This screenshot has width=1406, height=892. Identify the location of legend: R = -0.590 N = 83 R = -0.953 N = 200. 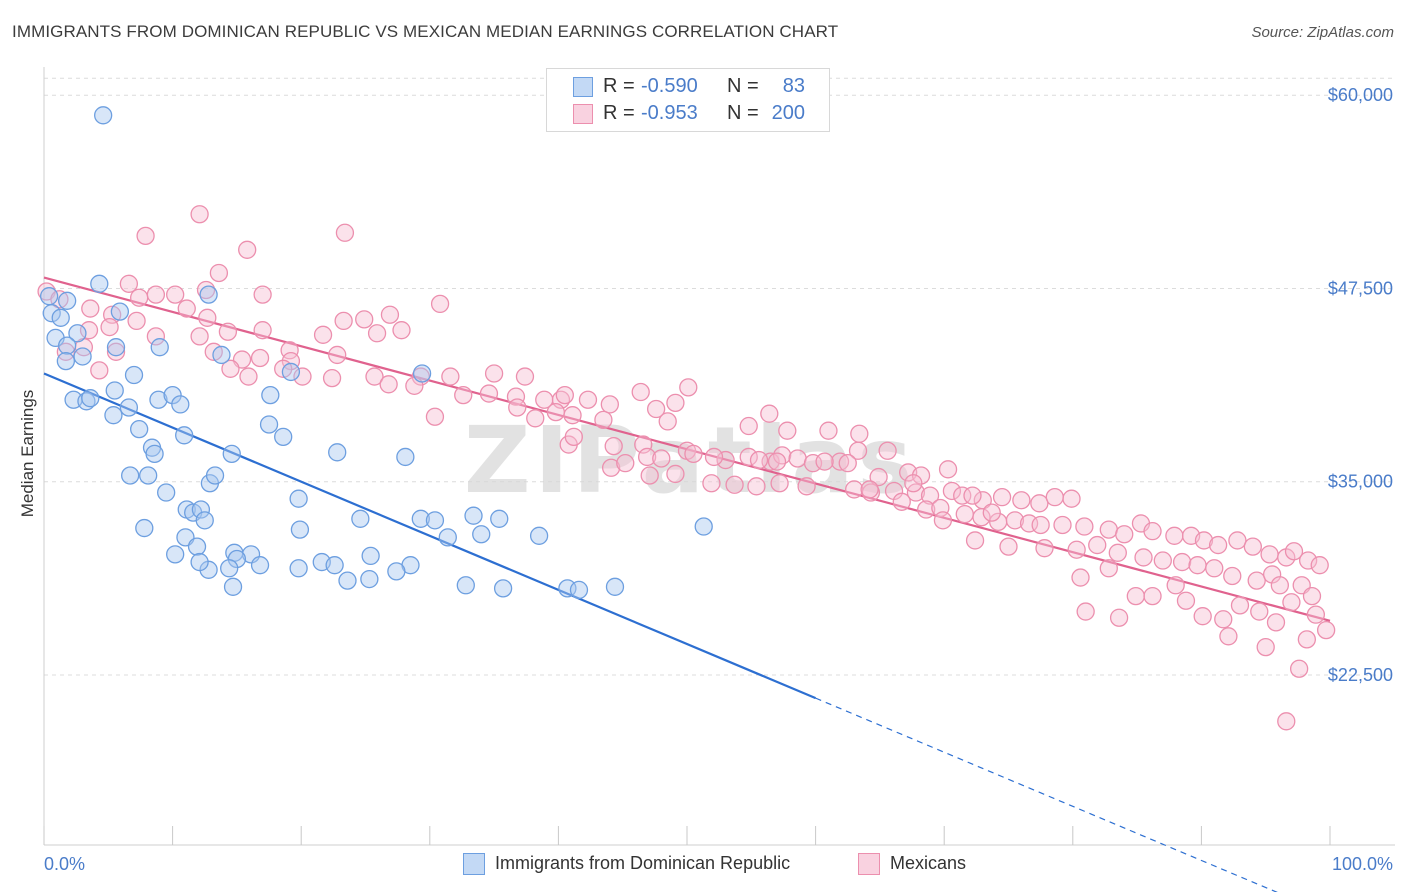
(688, 100).